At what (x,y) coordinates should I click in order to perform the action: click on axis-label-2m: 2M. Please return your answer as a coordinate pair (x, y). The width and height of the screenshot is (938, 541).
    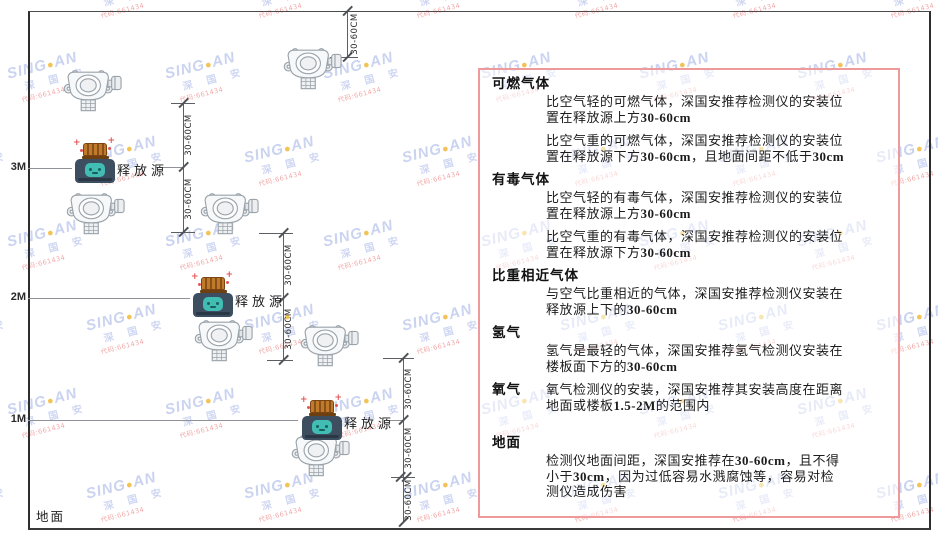
    Looking at the image, I should click on (18, 297).